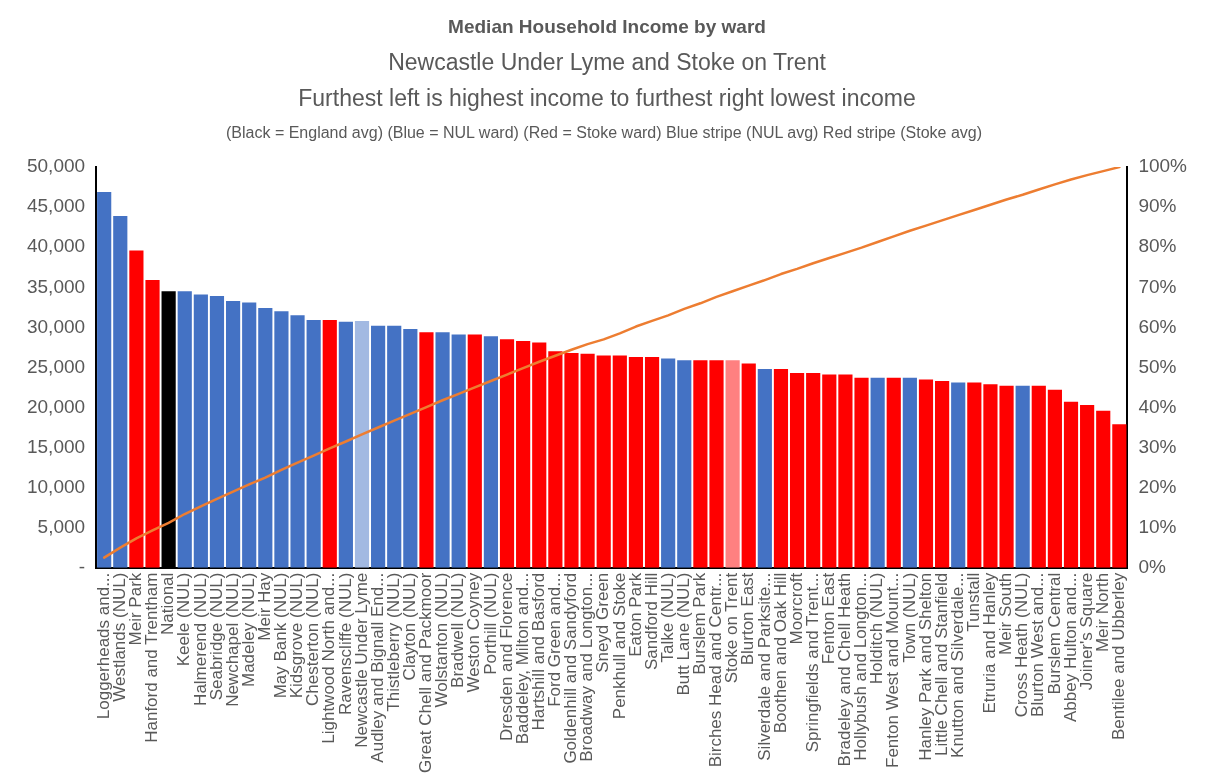  What do you see at coordinates (442, 640) in the screenshot?
I see `x-tick-label: Wolstanton (NUL)` at bounding box center [442, 640].